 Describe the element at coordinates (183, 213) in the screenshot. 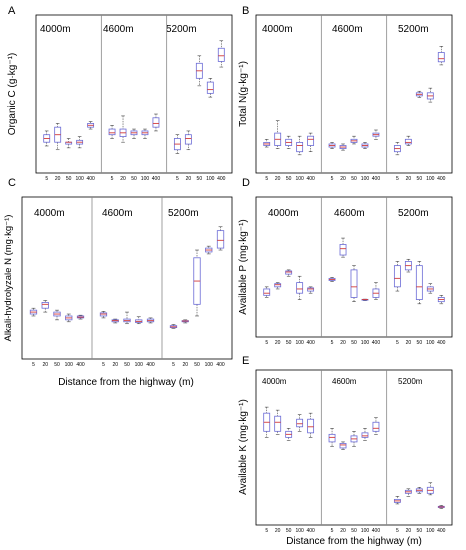

I see `panel-c-group-label-3: 5200m` at that location.